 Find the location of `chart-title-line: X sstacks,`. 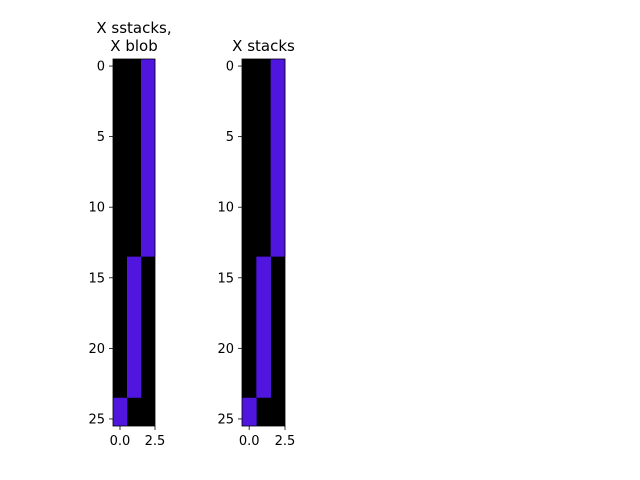

chart-title-line: X sstacks, is located at coordinates (133, 28).